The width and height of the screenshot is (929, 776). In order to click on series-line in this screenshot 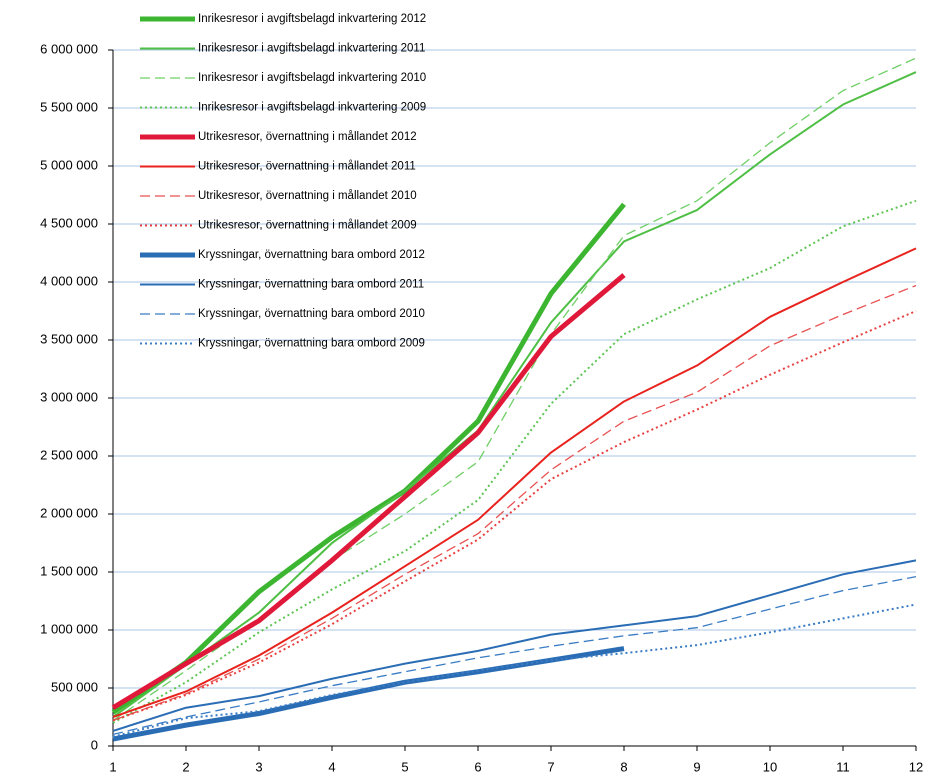, I will do `click(368, 694)`.